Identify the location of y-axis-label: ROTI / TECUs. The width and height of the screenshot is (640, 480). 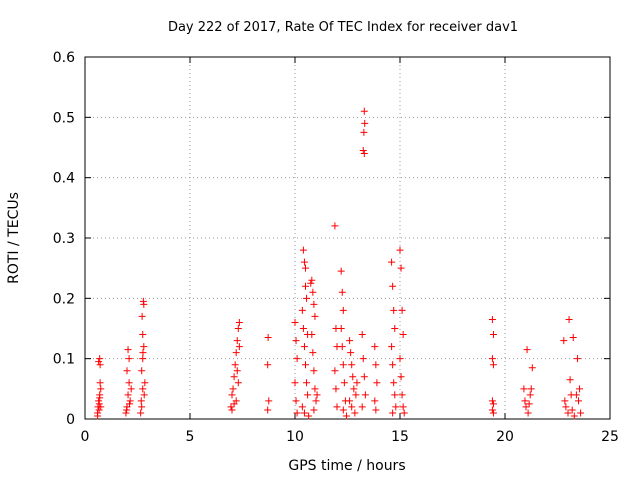
(14, 238).